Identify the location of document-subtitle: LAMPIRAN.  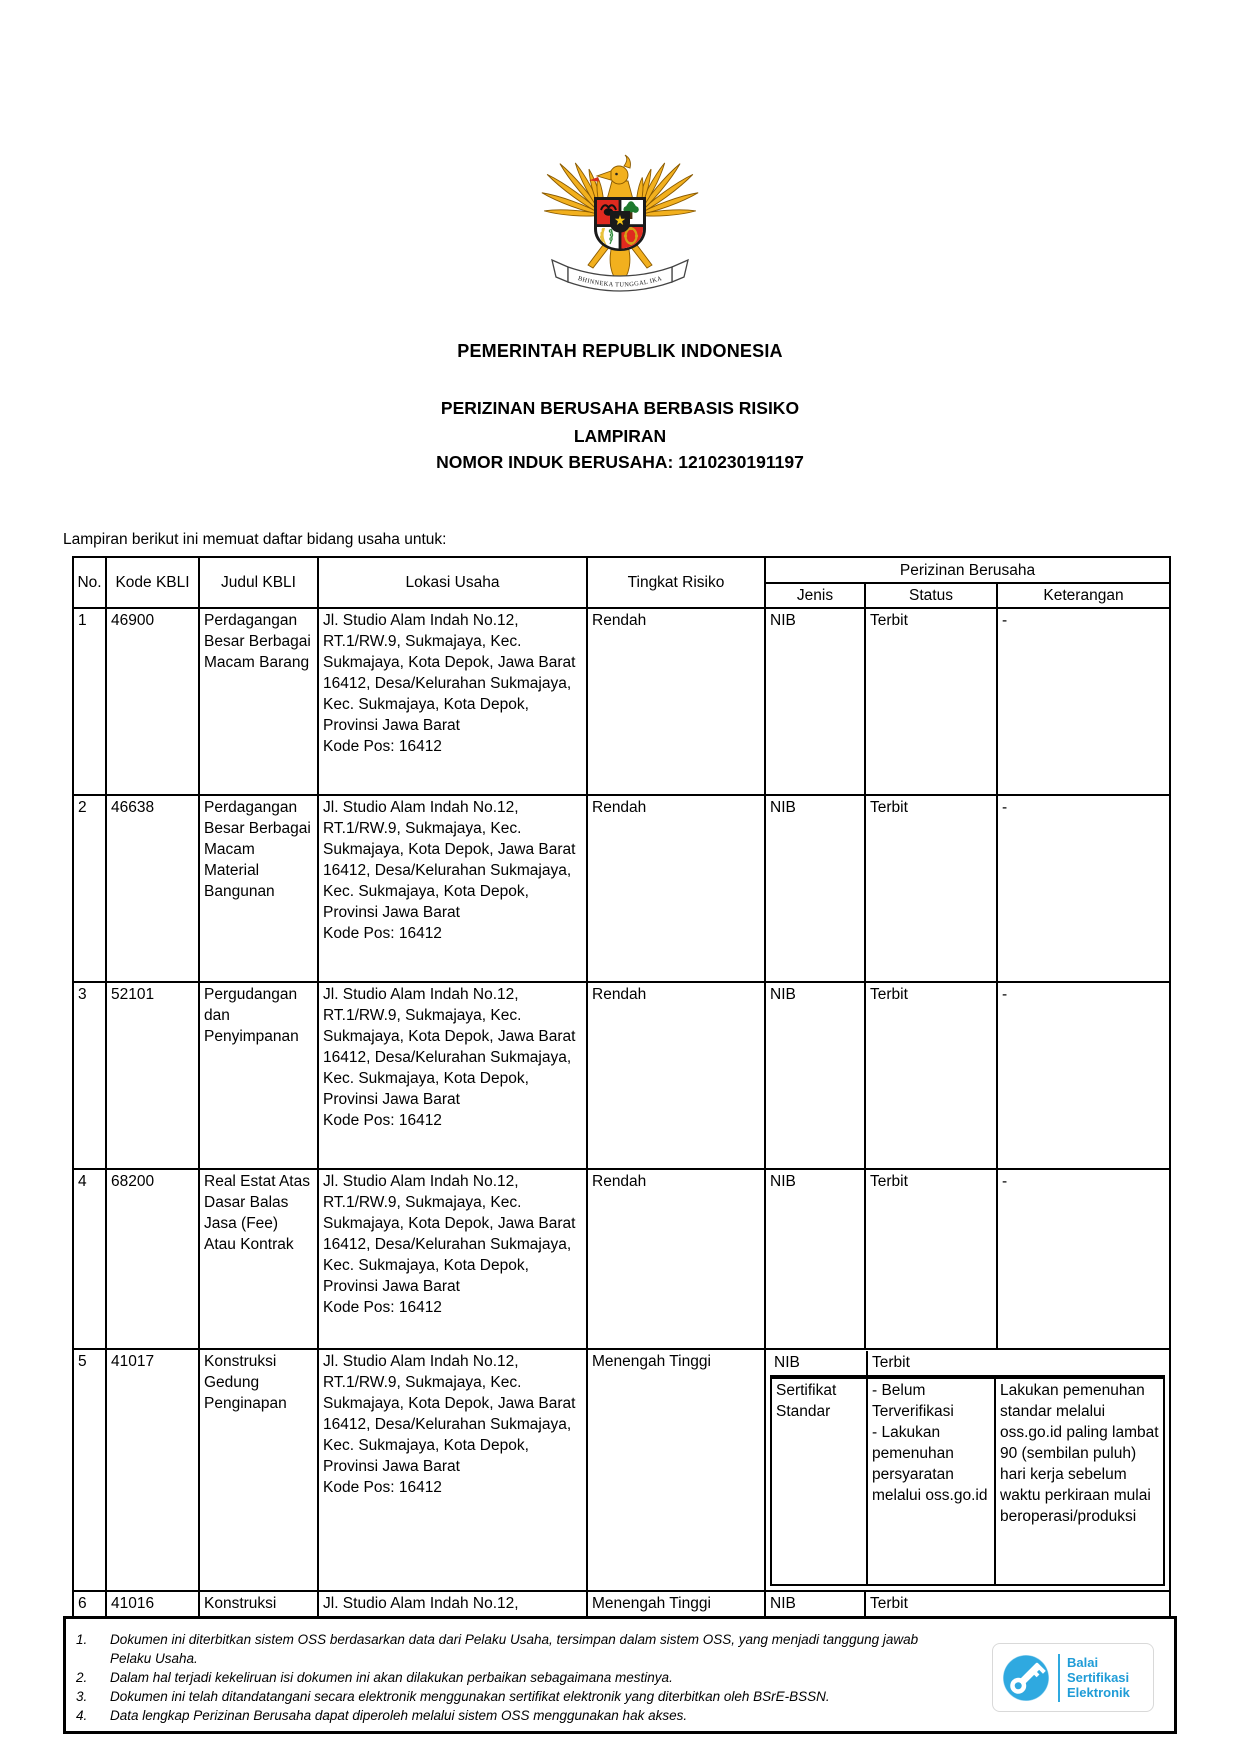
(620, 436).